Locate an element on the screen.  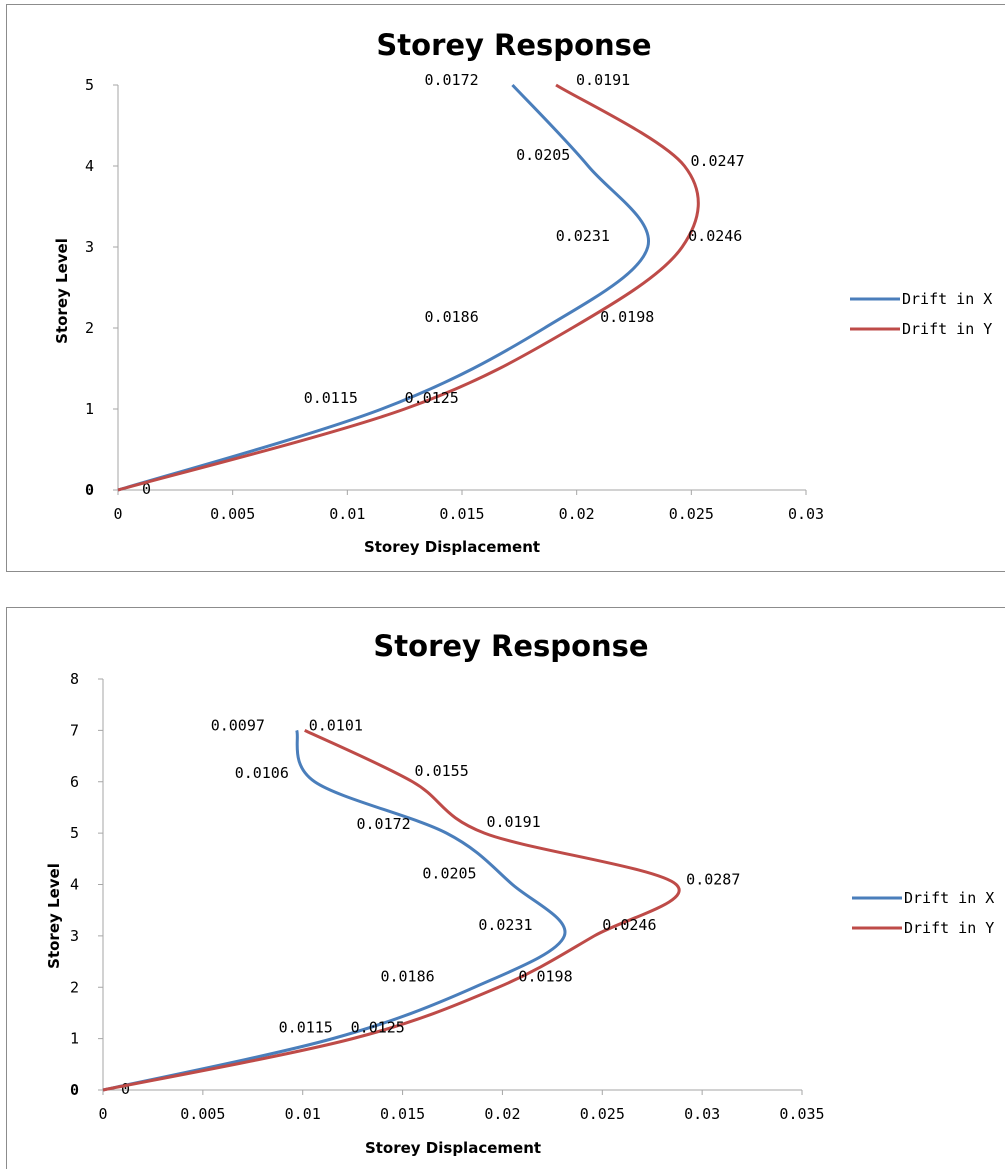
data-label: 0.0101 is located at coordinates (336, 725).